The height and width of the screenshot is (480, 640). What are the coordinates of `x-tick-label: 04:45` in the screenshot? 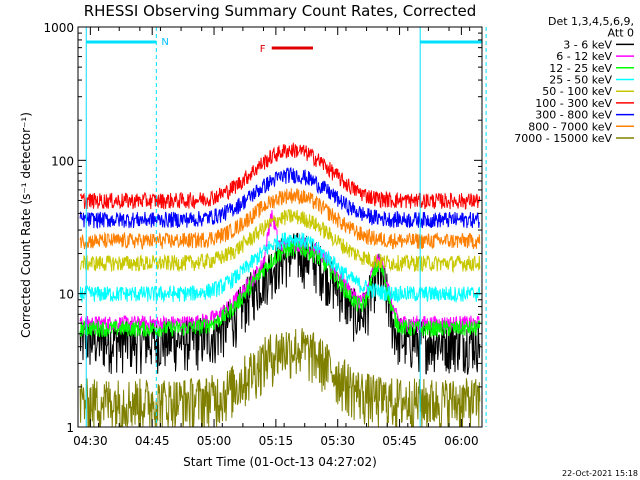 It's located at (152, 441).